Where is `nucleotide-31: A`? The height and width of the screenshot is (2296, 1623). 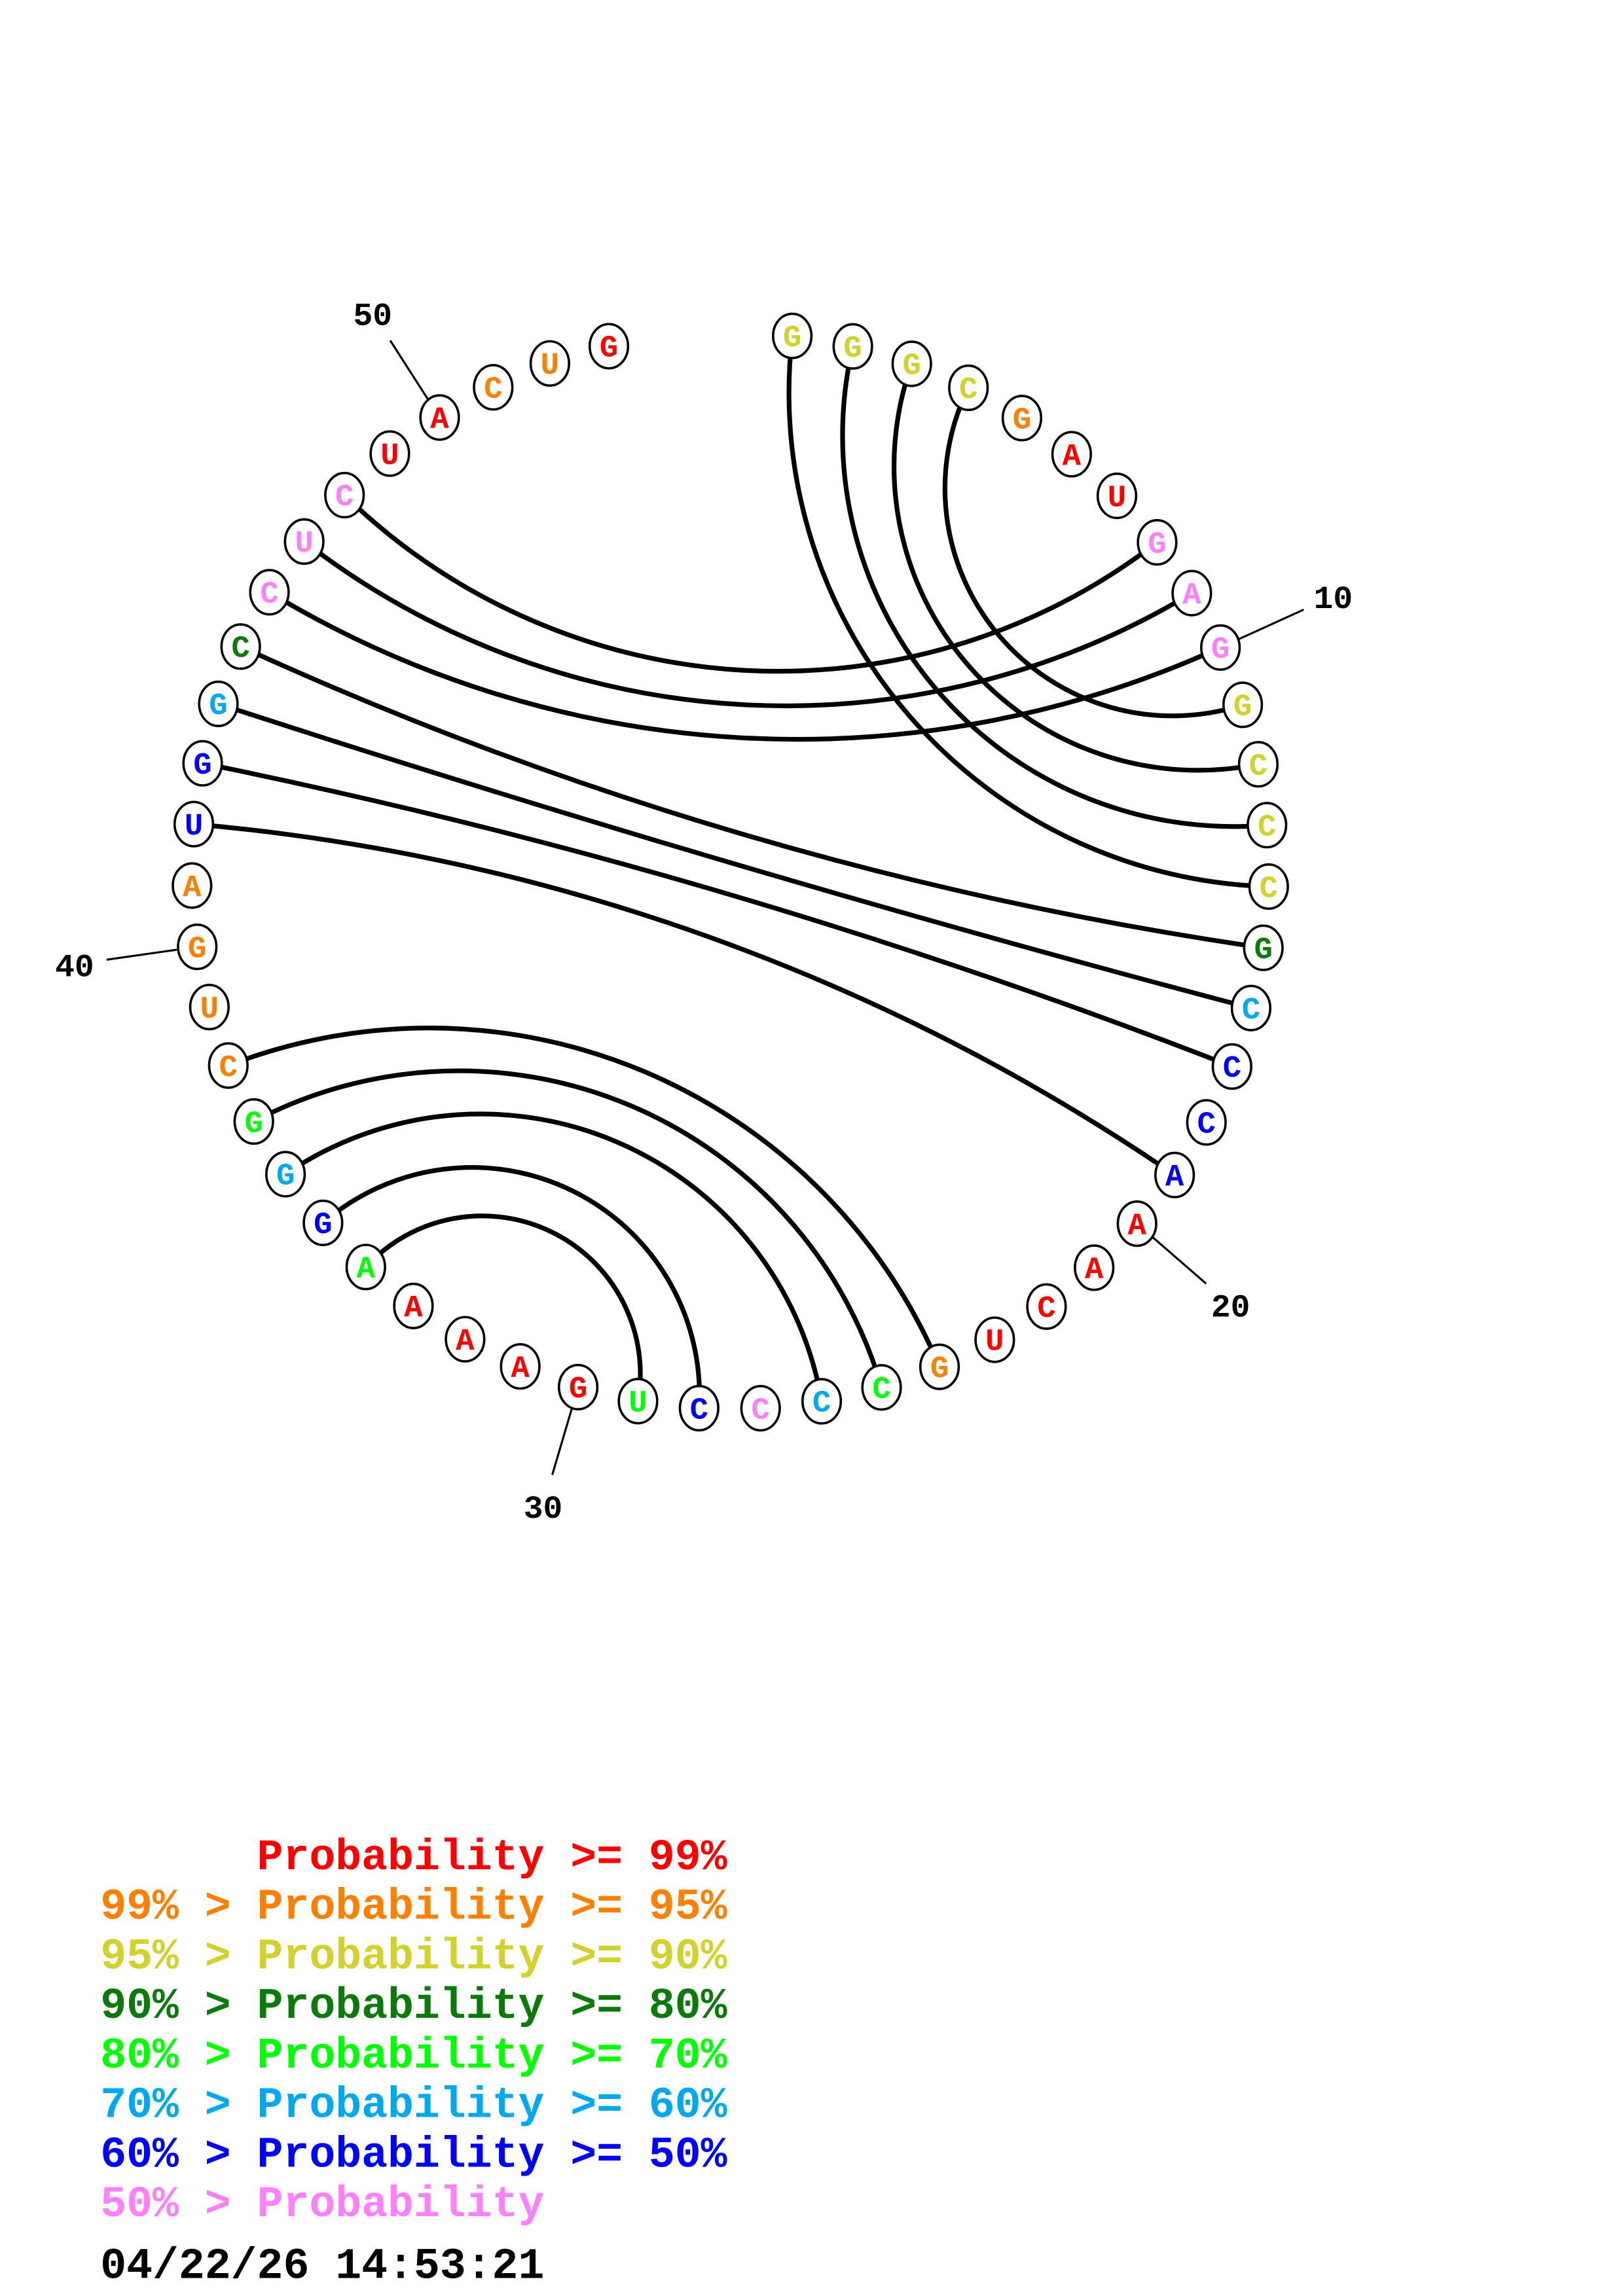
nucleotide-31: A is located at coordinates (520, 1366).